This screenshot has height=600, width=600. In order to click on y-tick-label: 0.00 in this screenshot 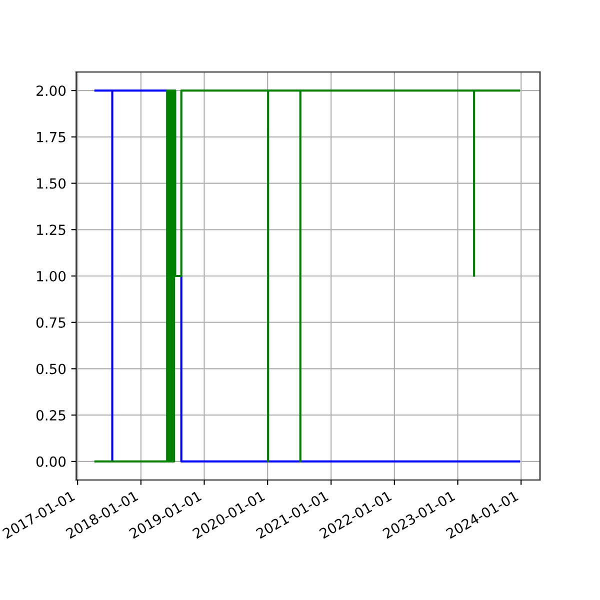, I will do `click(51, 461)`.